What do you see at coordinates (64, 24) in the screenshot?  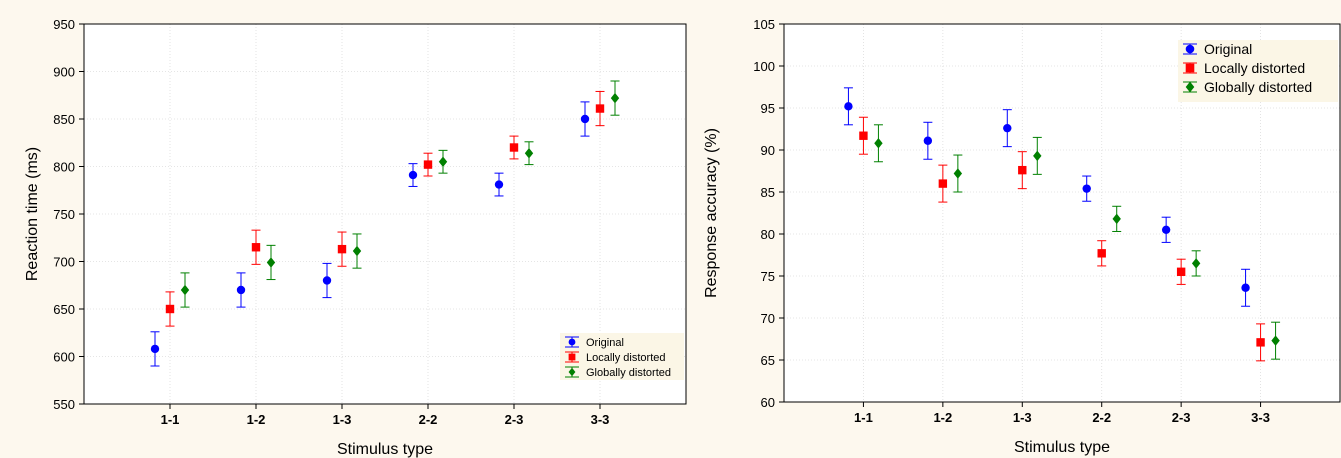 I see `y-tick-label: 950` at bounding box center [64, 24].